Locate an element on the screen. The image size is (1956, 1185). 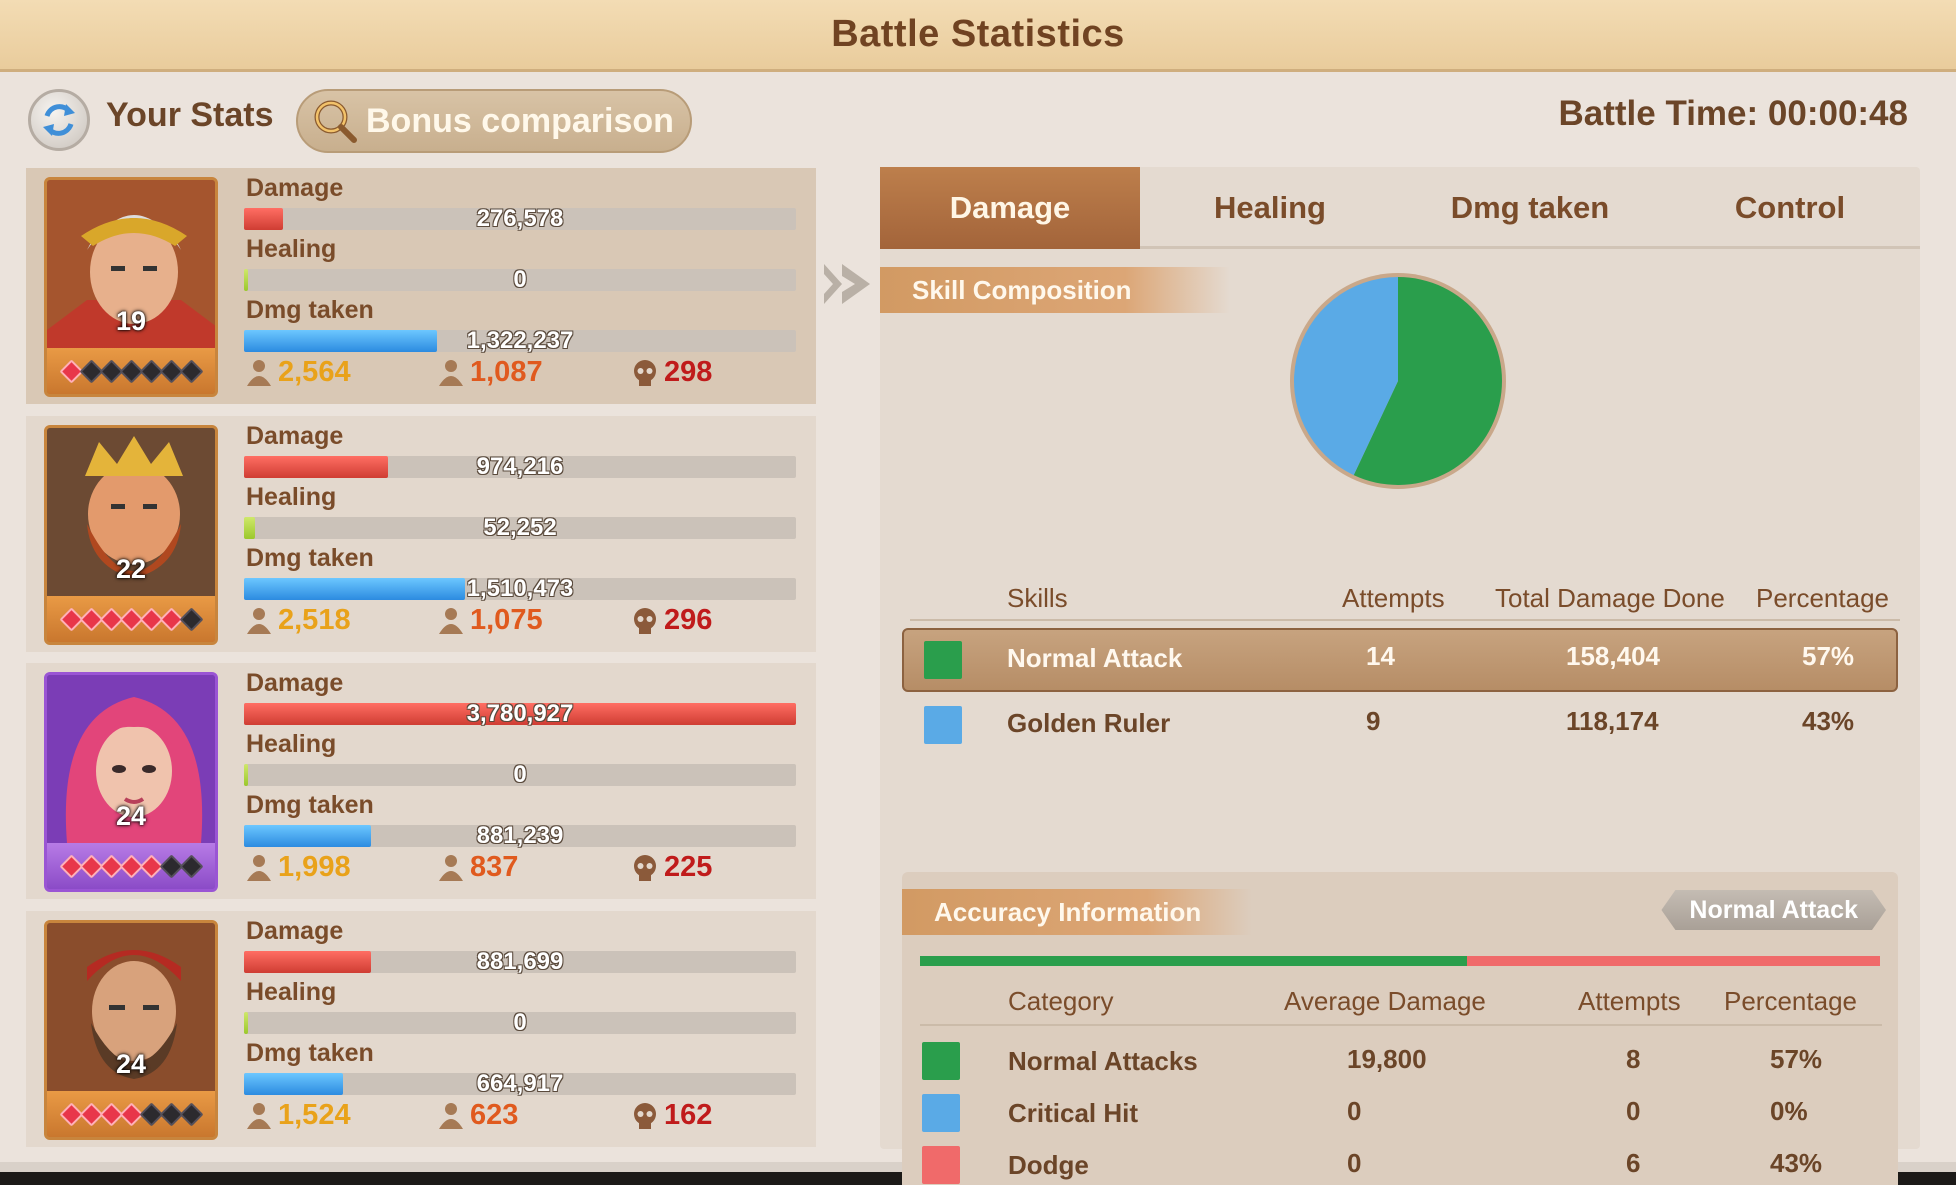
double-chevron-right-icon is located at coordinates (847, 284).